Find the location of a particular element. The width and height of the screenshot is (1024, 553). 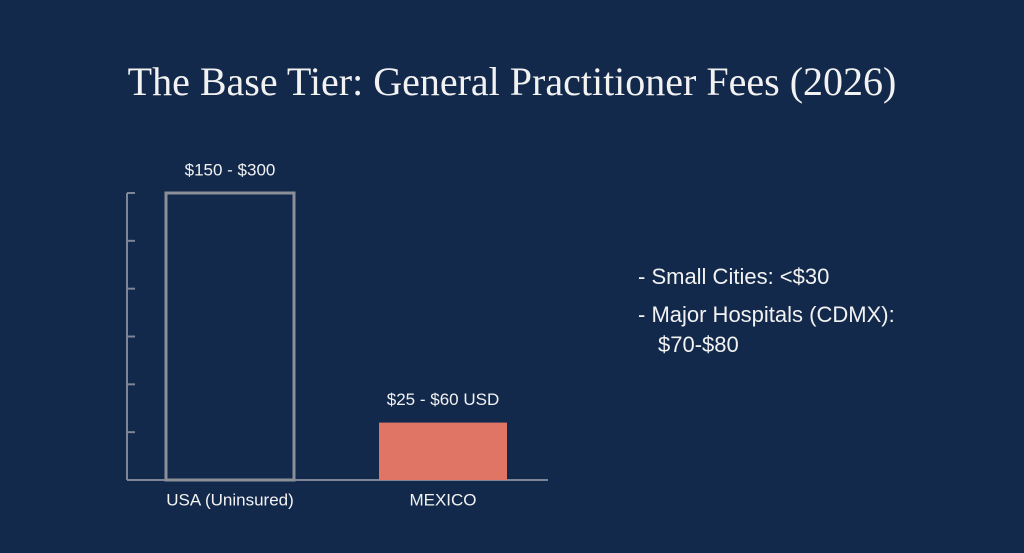

annotation: - Major Hospitals (CDMX): $70-$80 is located at coordinates (766, 329).